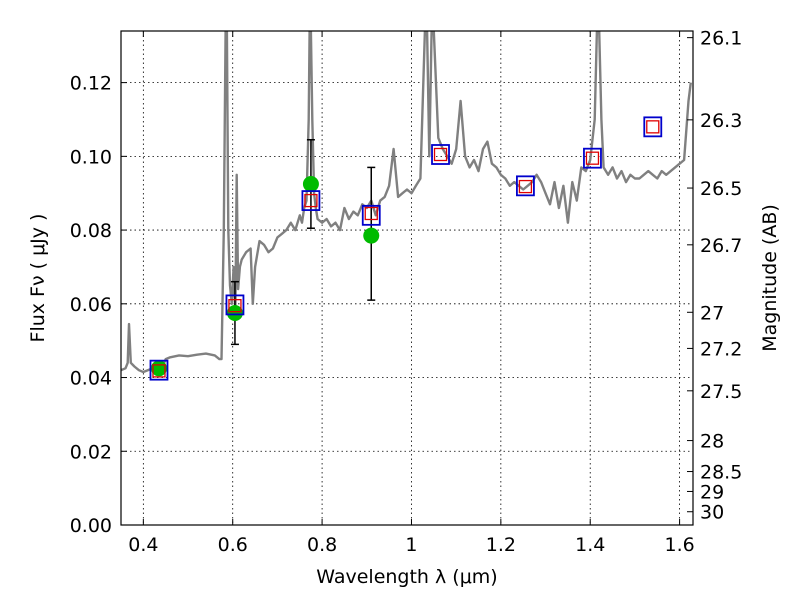  Describe the element at coordinates (91, 452) in the screenshot. I see `y-tick-label: 0.02` at that location.